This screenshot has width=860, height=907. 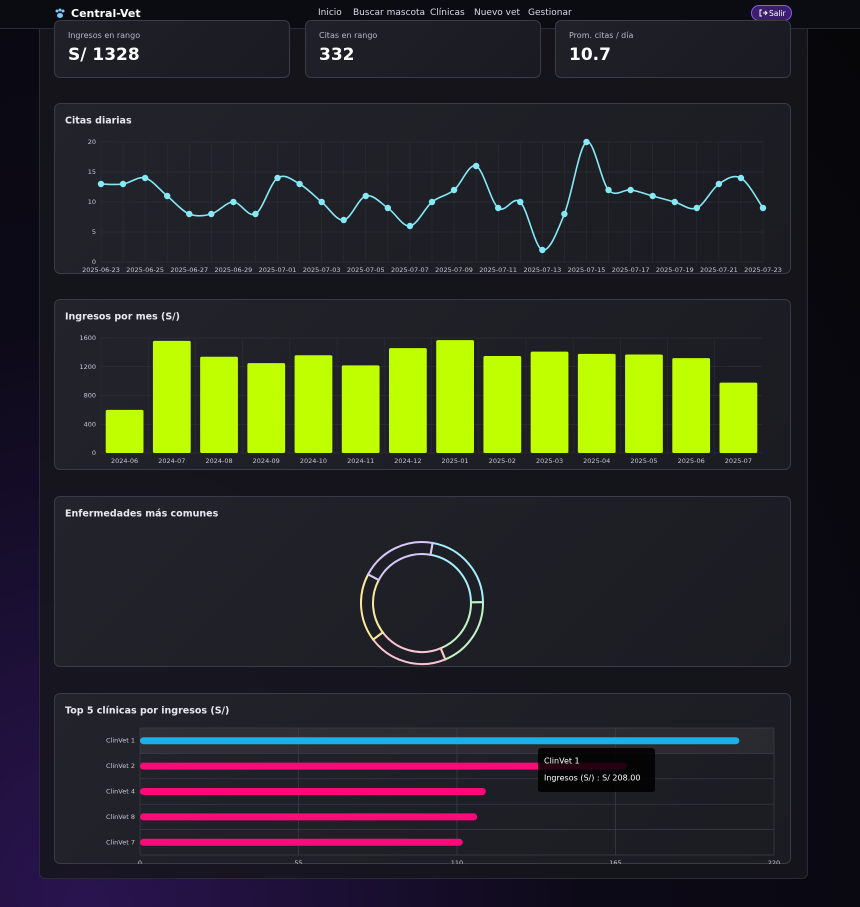 I want to click on stat-label: Citas en rango, so click(x=348, y=35).